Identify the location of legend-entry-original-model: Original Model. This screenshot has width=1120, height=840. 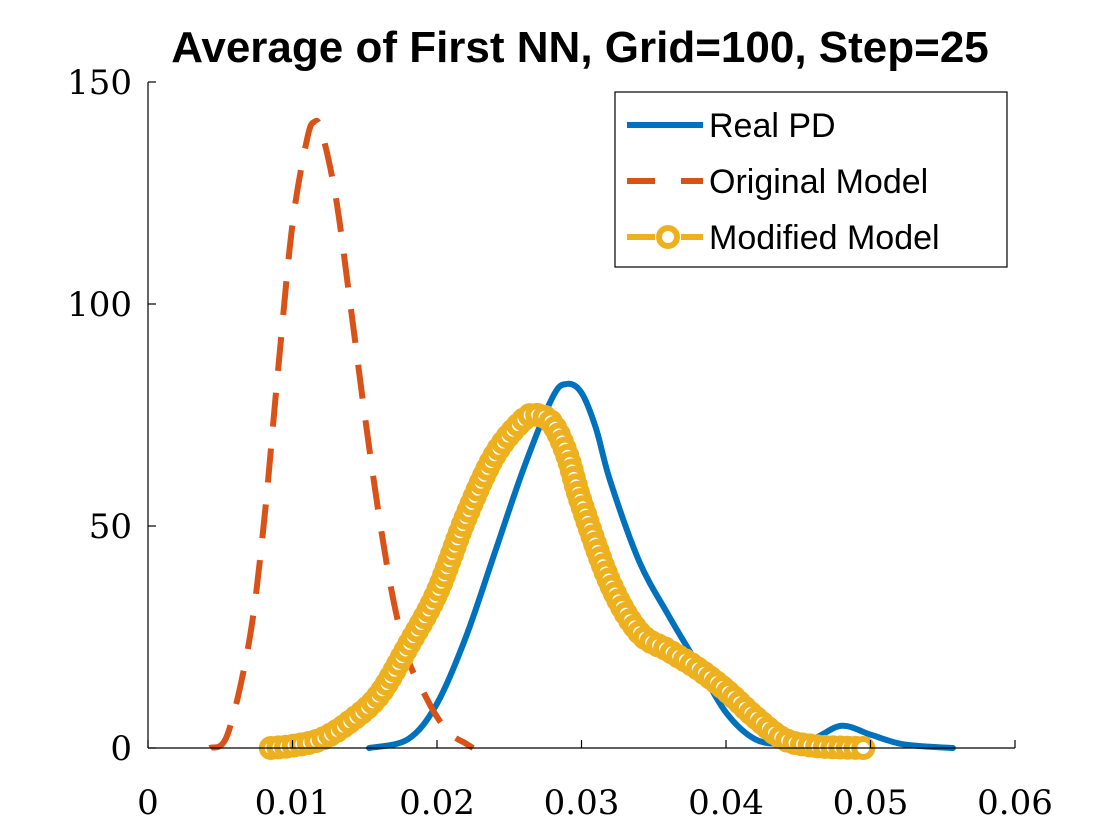
(777, 182).